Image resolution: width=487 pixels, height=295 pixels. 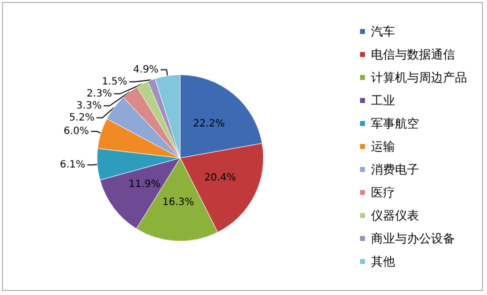 What do you see at coordinates (81, 118) in the screenshot?
I see `data-label: 5.2%` at bounding box center [81, 118].